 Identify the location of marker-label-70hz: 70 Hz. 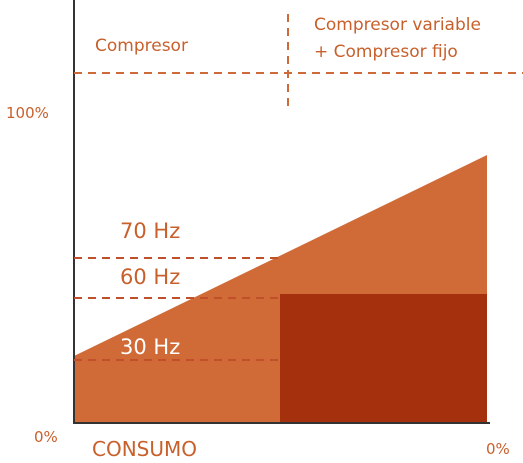
(150, 231).